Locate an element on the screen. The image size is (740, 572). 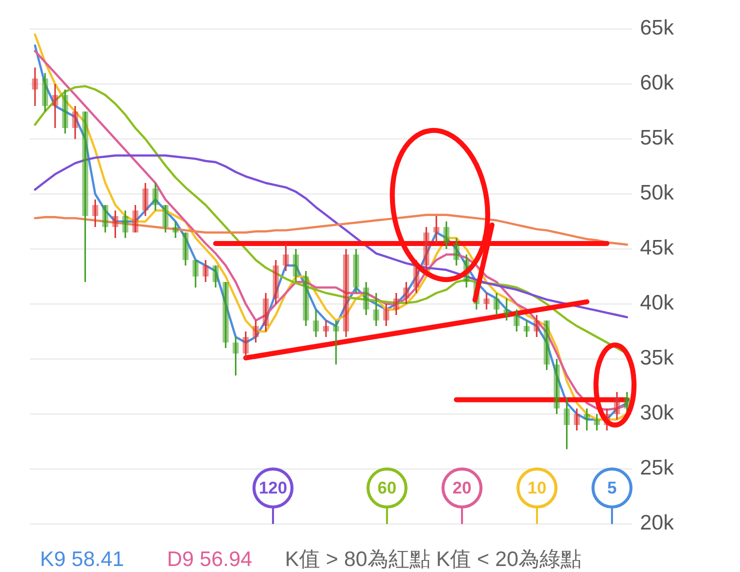
text: D9 56.94 is located at coordinates (210, 559).